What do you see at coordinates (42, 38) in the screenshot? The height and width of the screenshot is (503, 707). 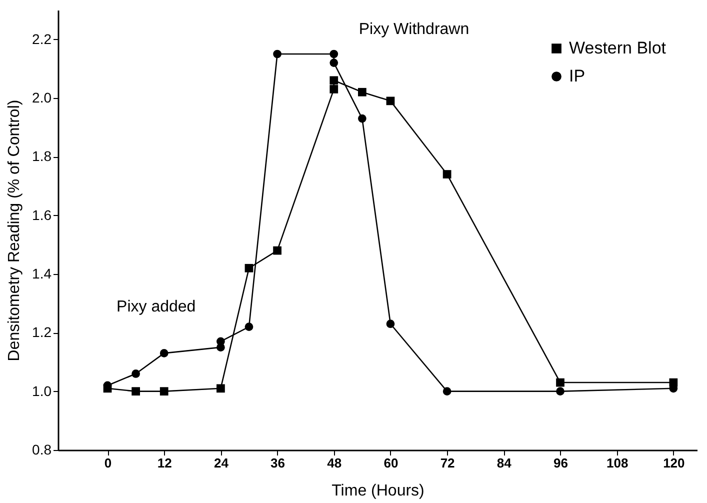 I see `y-tick-label: 2.2` at bounding box center [42, 38].